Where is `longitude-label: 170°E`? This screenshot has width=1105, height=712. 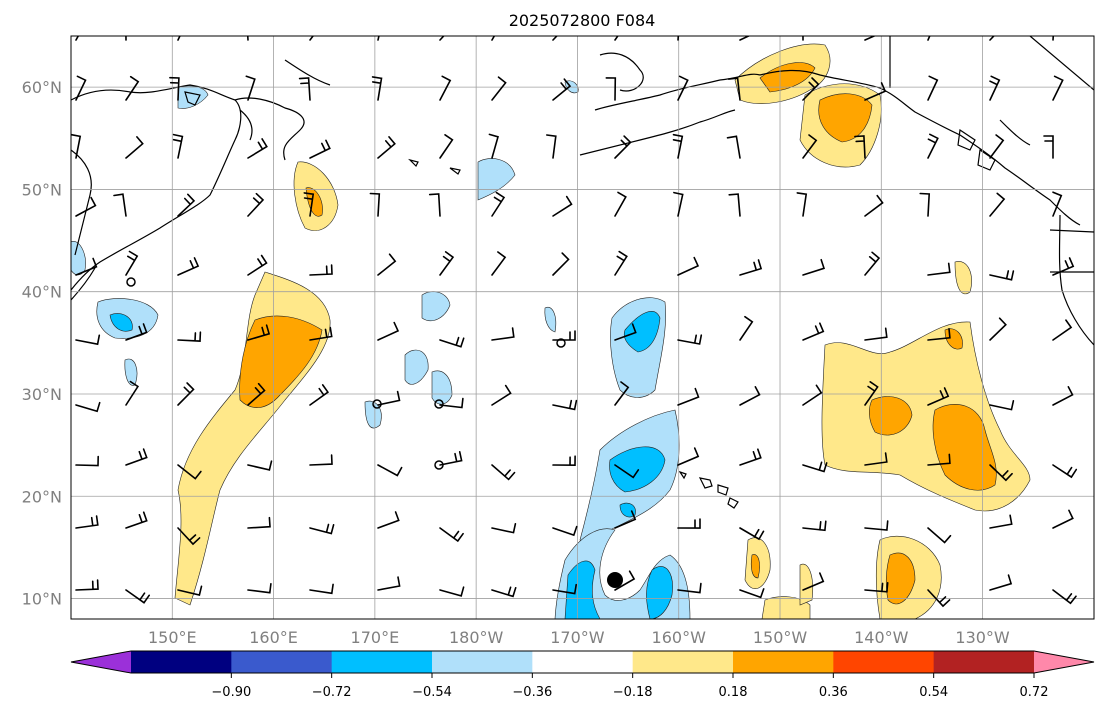 longitude-label: 170°E is located at coordinates (375, 637).